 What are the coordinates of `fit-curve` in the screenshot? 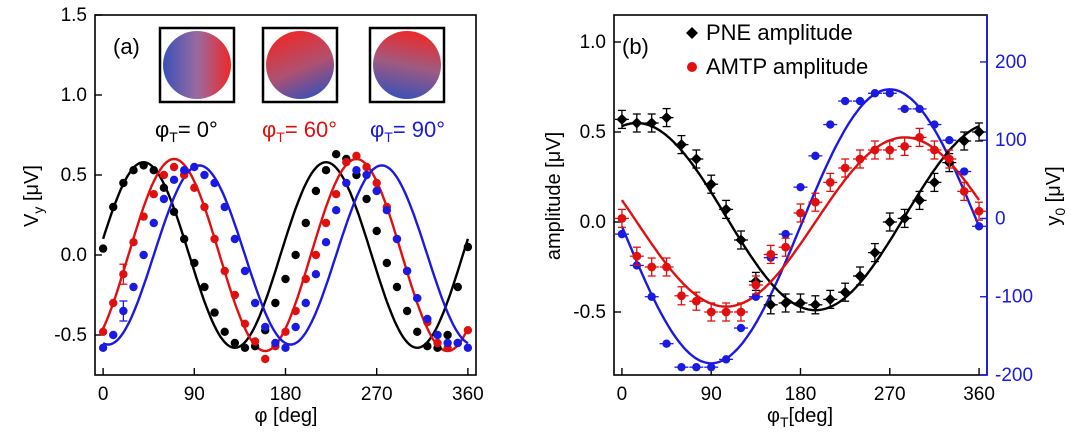 It's located at (285, 255).